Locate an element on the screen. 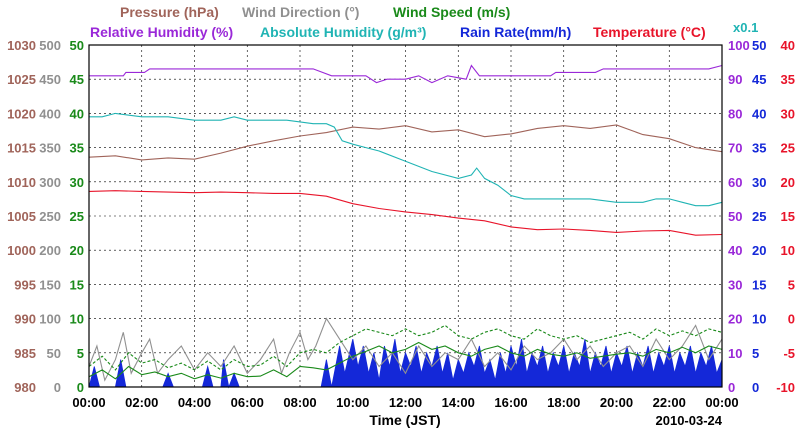 This screenshot has height=434, width=800. series-wind-direction is located at coordinates (405, 349).